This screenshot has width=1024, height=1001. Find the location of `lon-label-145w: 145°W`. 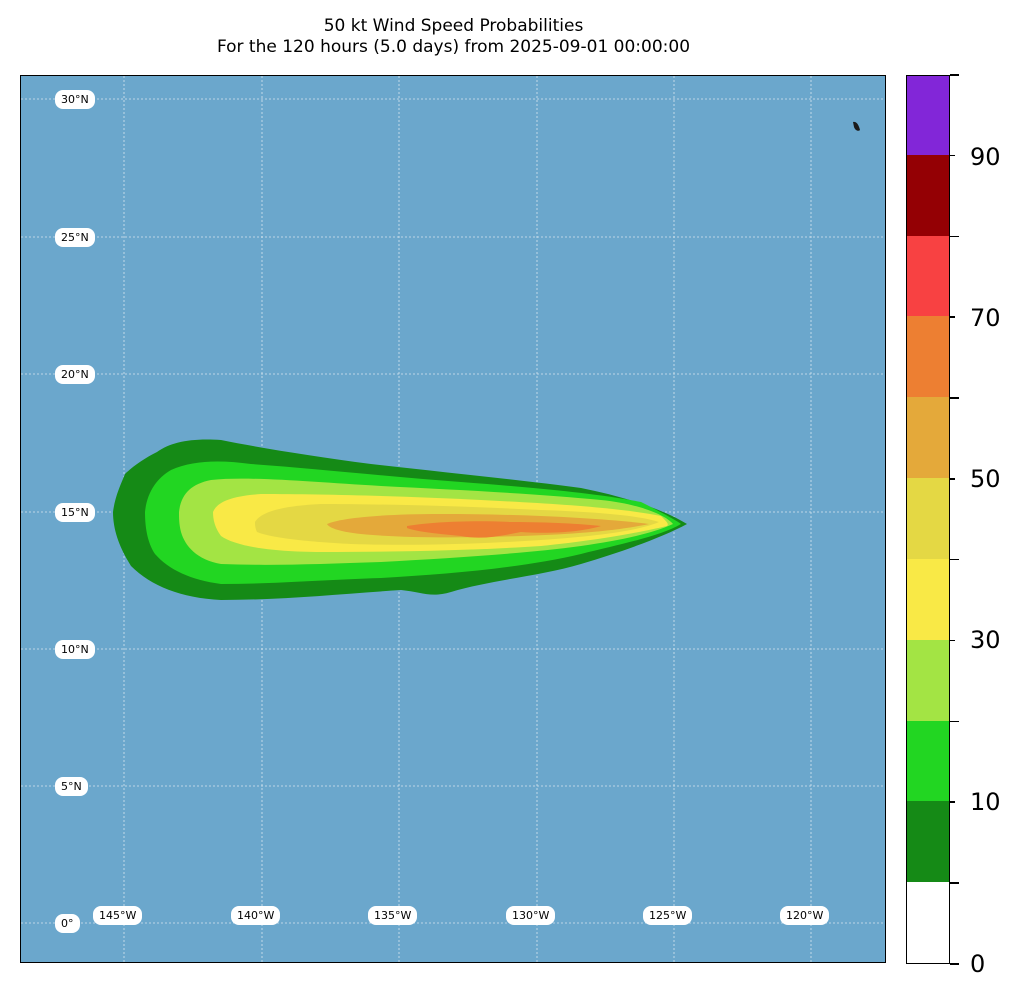

lon-label-145w: 145°W is located at coordinates (118, 915).